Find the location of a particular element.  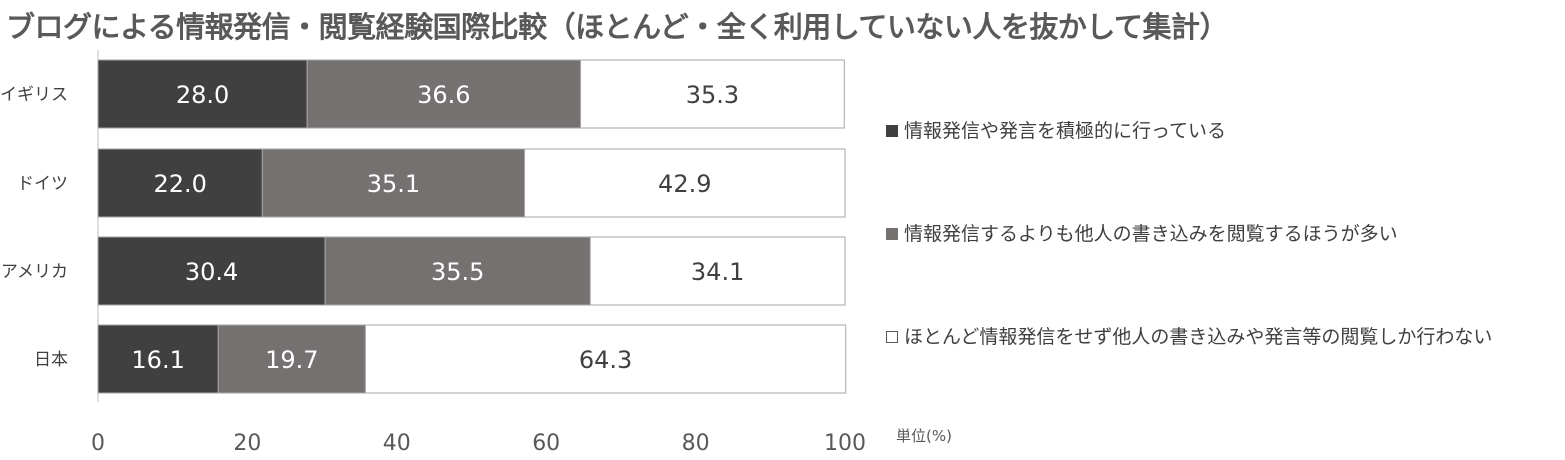

x-tick-label: 60 is located at coordinates (546, 443).